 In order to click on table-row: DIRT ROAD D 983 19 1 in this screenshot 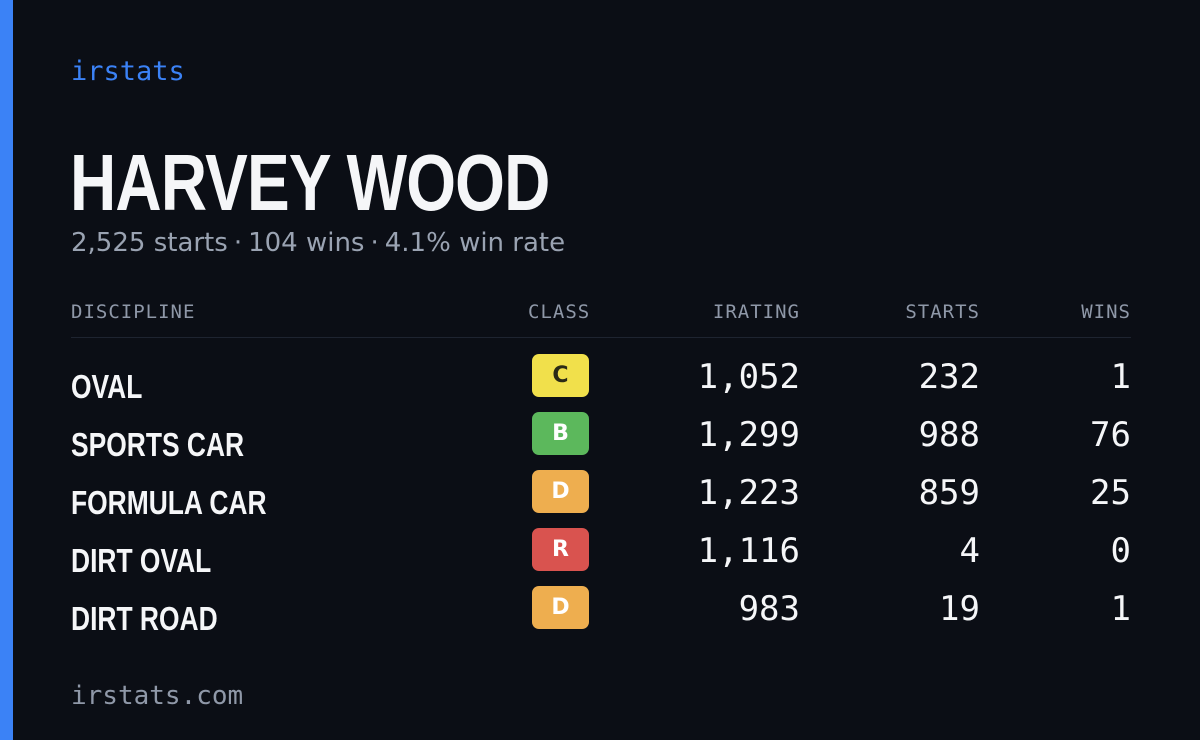, I will do `click(601, 615)`.